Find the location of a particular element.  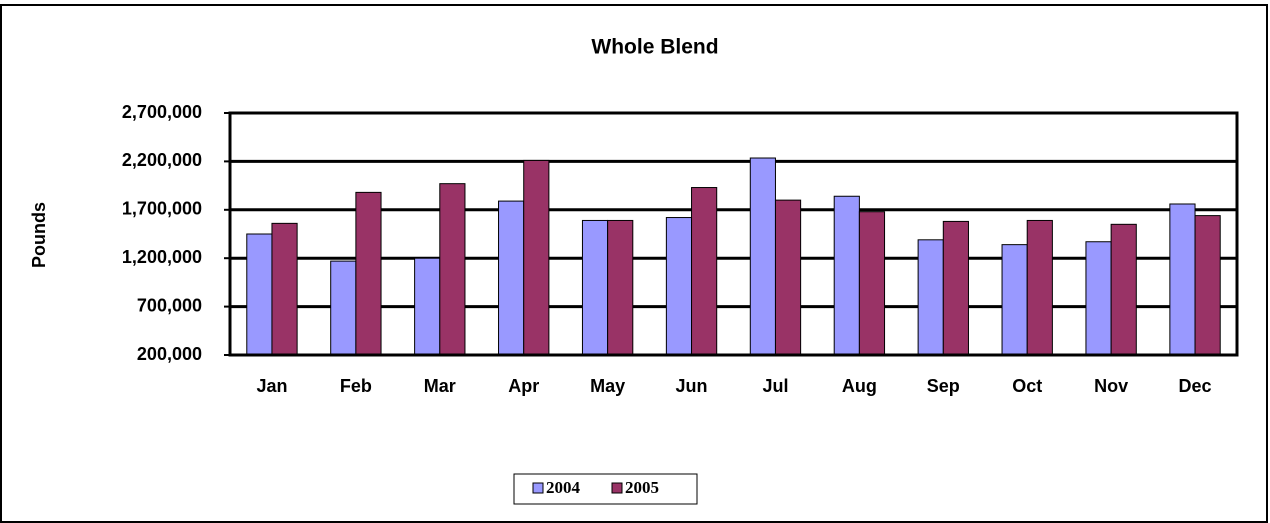

x-tick-label: Sep is located at coordinates (943, 386).